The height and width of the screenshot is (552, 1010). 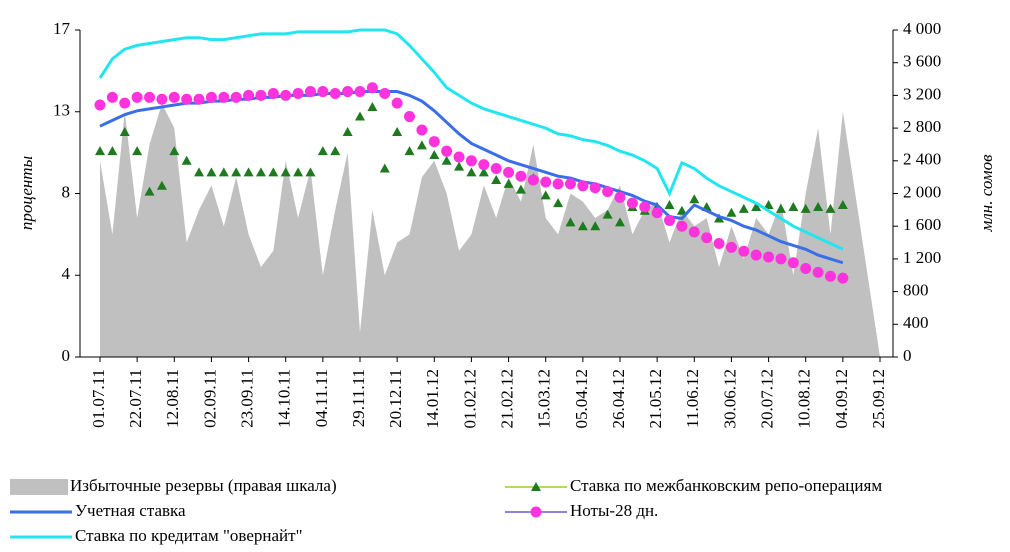 What do you see at coordinates (358, 398) in the screenshot?
I see `x-tick-label: 29.11.11` at bounding box center [358, 398].